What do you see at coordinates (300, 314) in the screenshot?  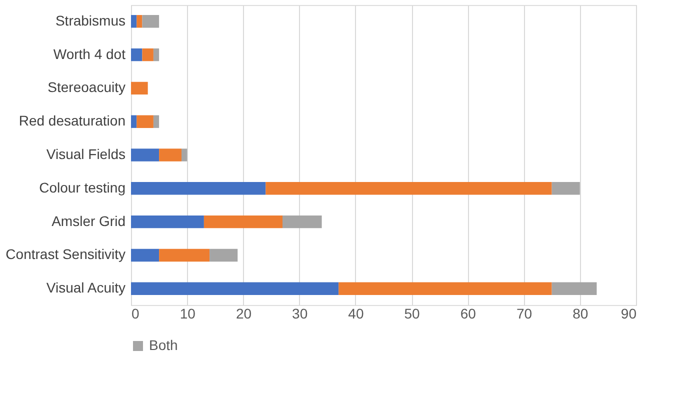 I see `x-tick-label: 30` at bounding box center [300, 314].